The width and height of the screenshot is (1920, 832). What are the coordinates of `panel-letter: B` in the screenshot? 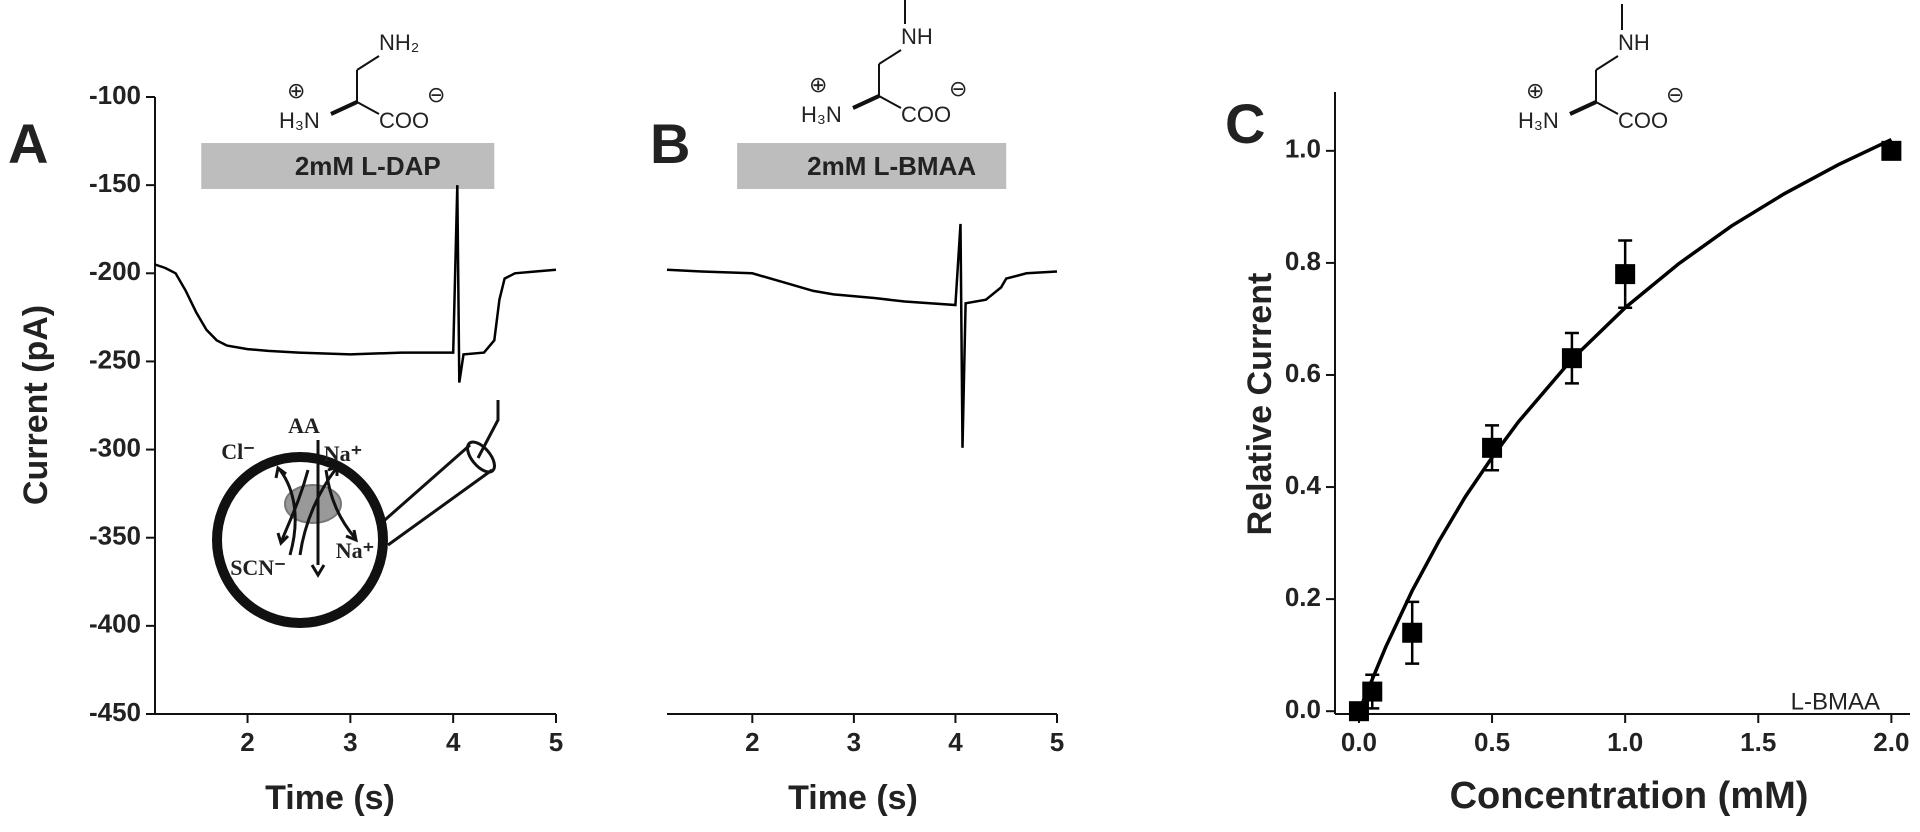 It's located at (670, 143).